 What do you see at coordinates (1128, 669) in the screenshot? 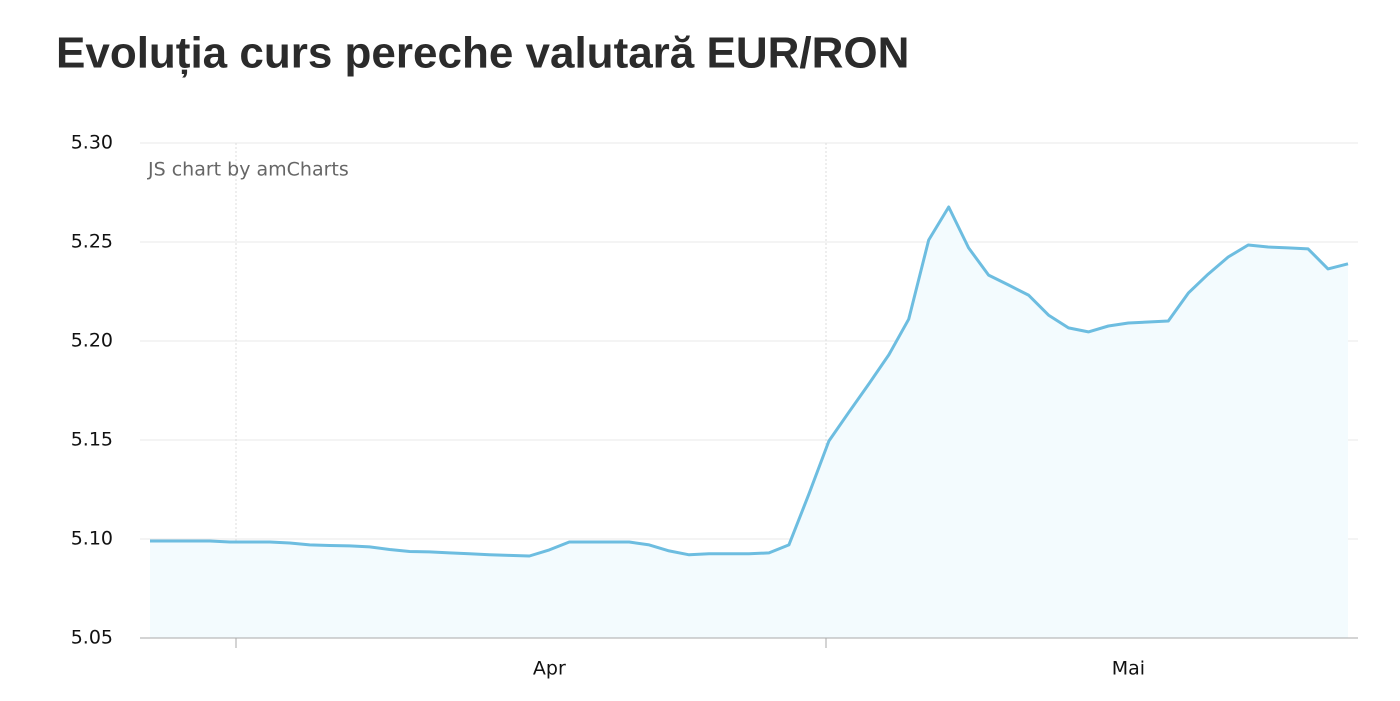
I see `x-tick-label: Mai` at bounding box center [1128, 669].